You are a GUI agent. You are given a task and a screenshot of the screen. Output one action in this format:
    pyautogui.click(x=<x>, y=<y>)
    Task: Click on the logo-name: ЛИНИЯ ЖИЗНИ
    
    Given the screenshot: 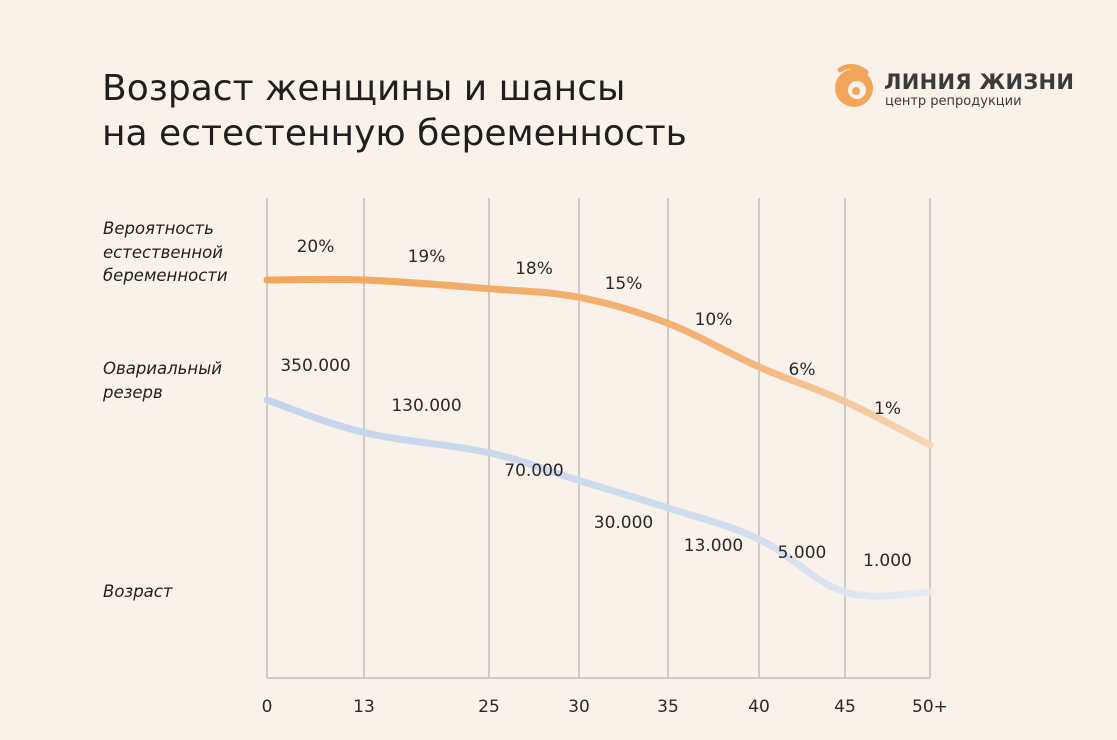 What is the action you would take?
    pyautogui.click(x=979, y=82)
    